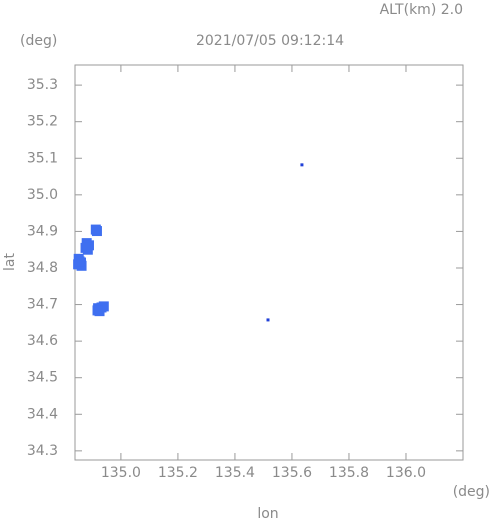 Image resolution: width=491 pixels, height=521 pixels. What do you see at coordinates (292, 473) in the screenshot?
I see `x-tick-label: 135.6` at bounding box center [292, 473].